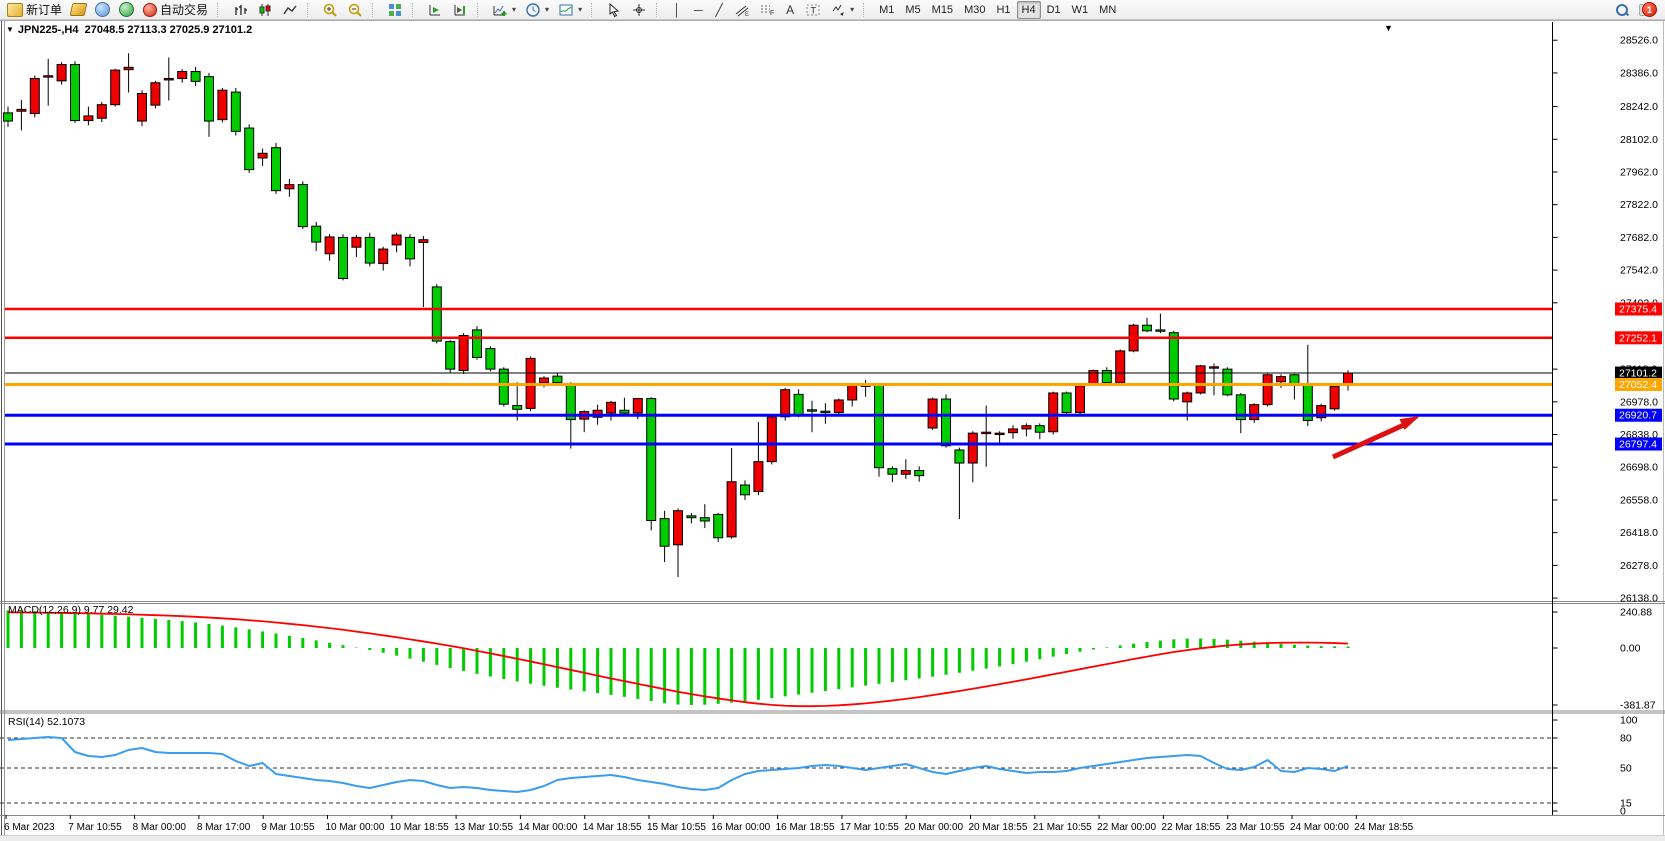 This screenshot has height=841, width=1665. I want to click on timeframe-w1-button: W1, so click(1080, 10).